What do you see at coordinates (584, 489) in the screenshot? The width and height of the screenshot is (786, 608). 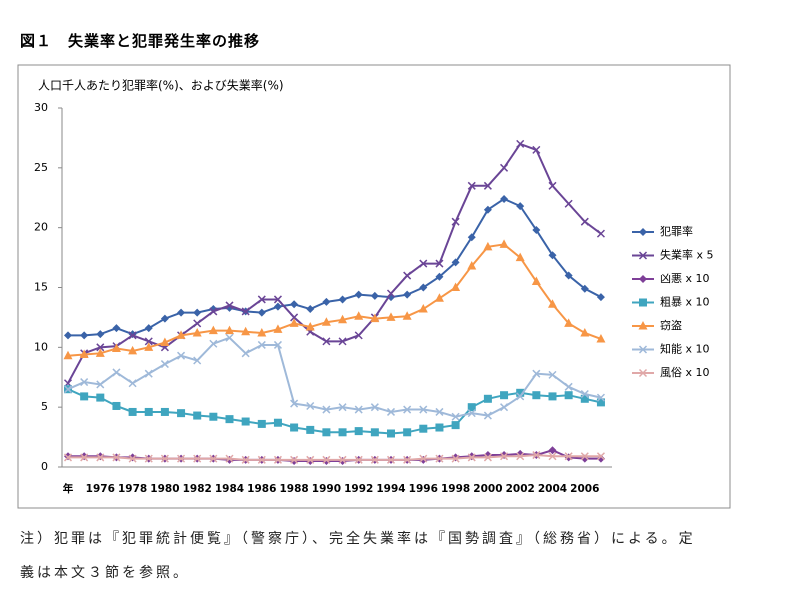 I see `x-tick-label: 2006` at bounding box center [584, 489].